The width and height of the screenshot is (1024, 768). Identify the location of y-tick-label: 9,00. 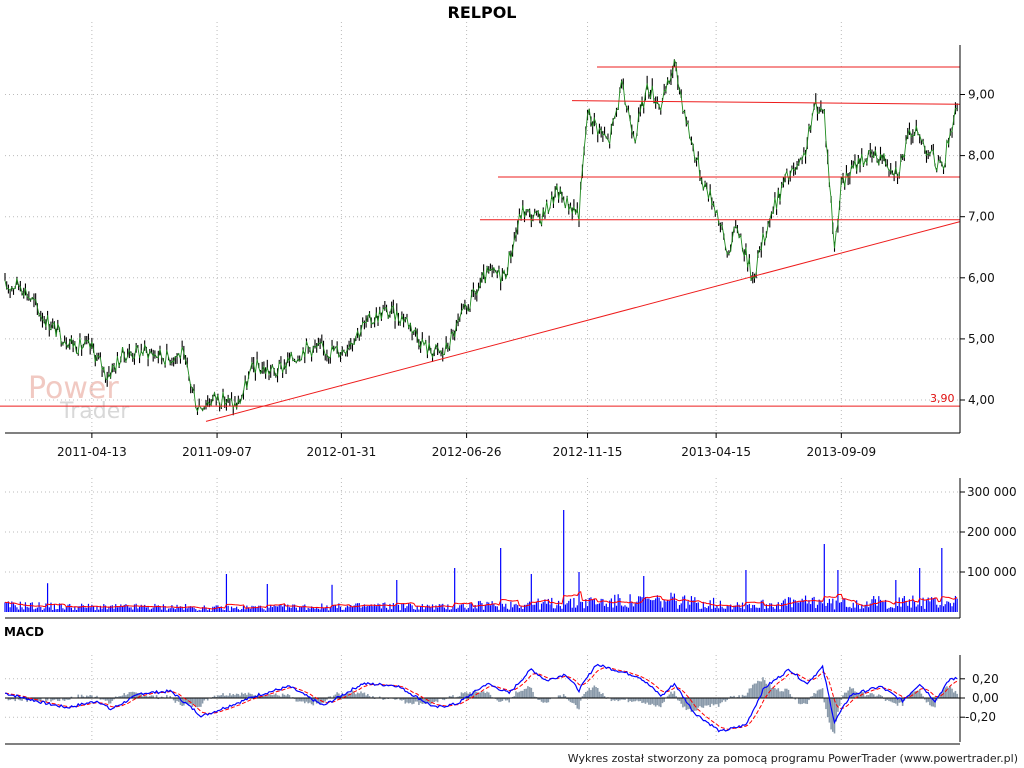
(981, 95).